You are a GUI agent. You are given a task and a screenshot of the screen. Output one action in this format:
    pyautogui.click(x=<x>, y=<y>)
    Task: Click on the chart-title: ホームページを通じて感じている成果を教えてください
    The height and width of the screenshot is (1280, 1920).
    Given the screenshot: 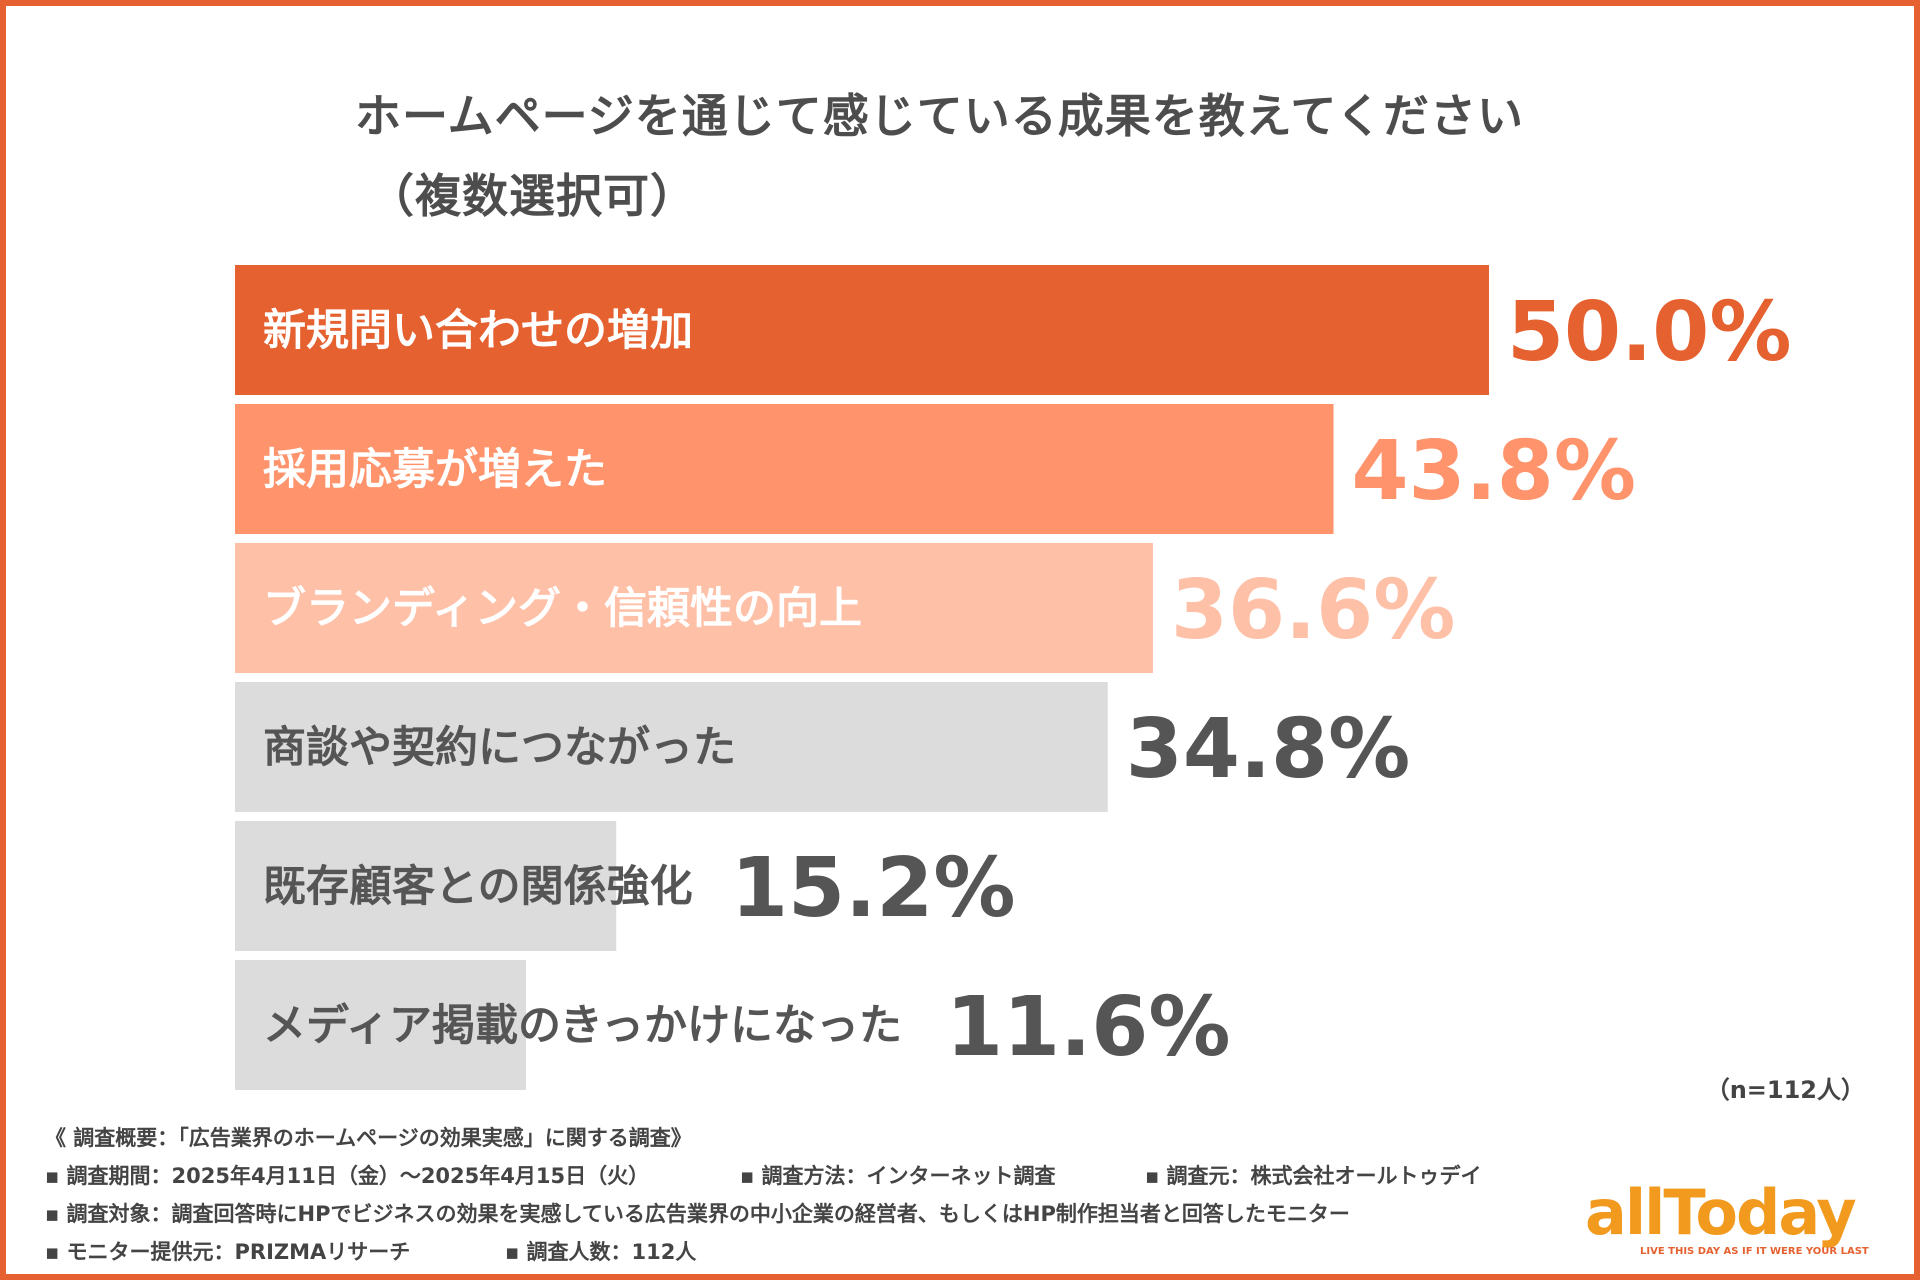 What is the action you would take?
    pyautogui.click(x=940, y=116)
    